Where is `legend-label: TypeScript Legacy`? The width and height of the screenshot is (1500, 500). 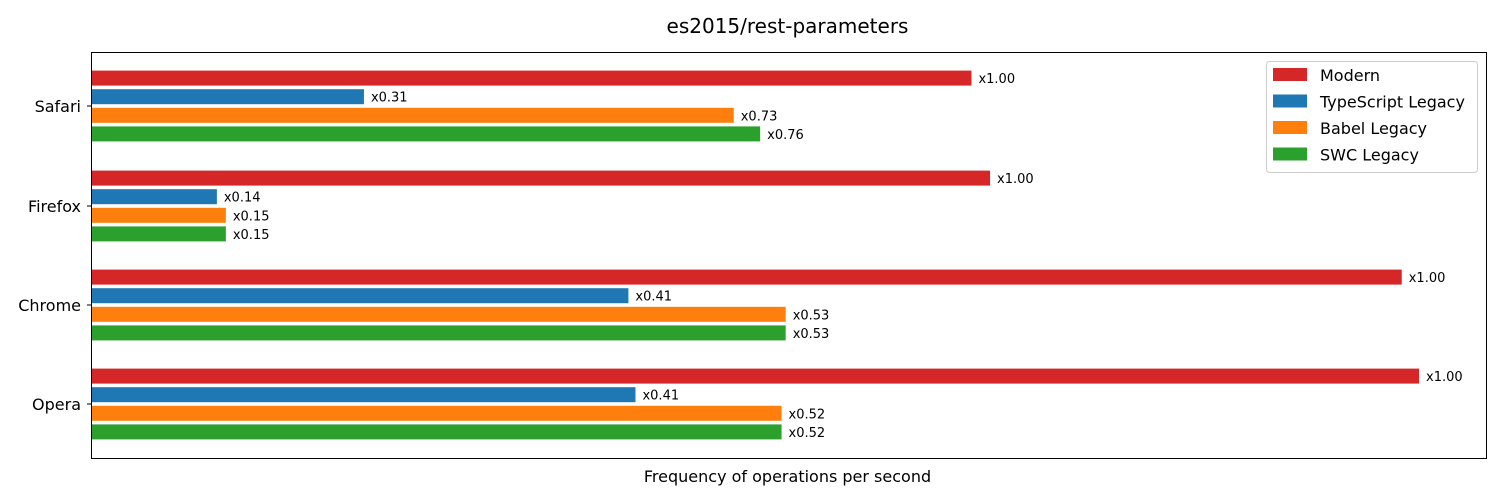 legend-label: TypeScript Legacy is located at coordinates (1392, 102).